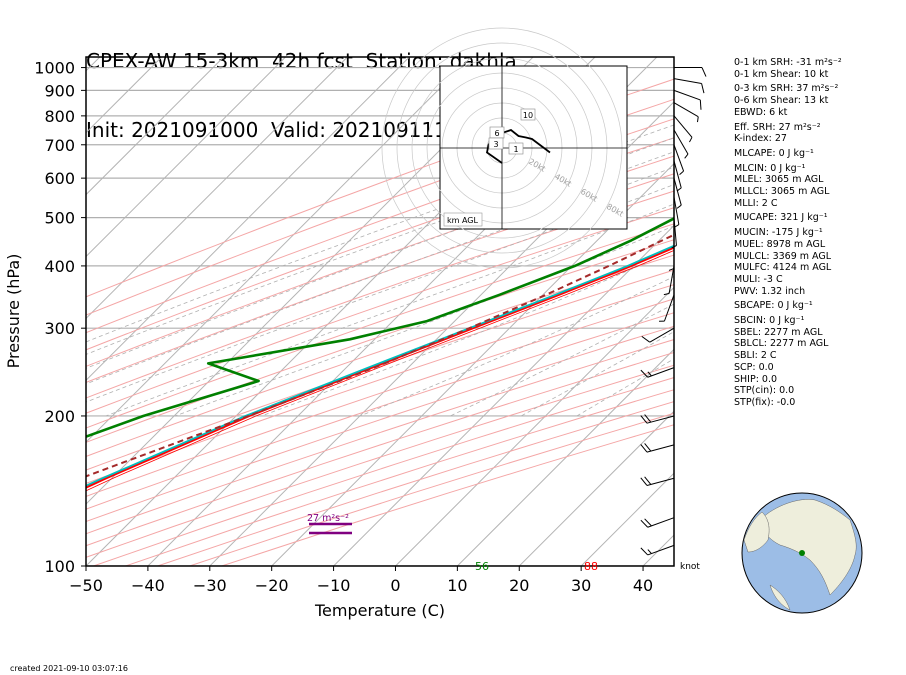  Describe the element at coordinates (495, 144) in the screenshot. I see `hodograph-height-label: 3` at that location.